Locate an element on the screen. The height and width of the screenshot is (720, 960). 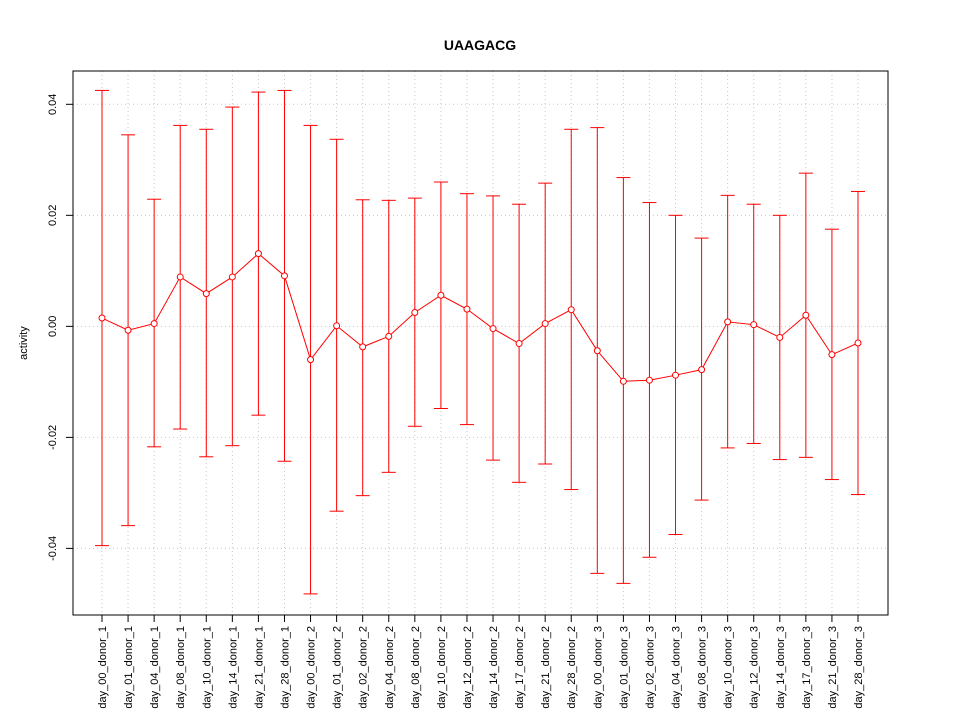
x-tick-label: day_02_donor_3 is located at coordinates (650, 667).